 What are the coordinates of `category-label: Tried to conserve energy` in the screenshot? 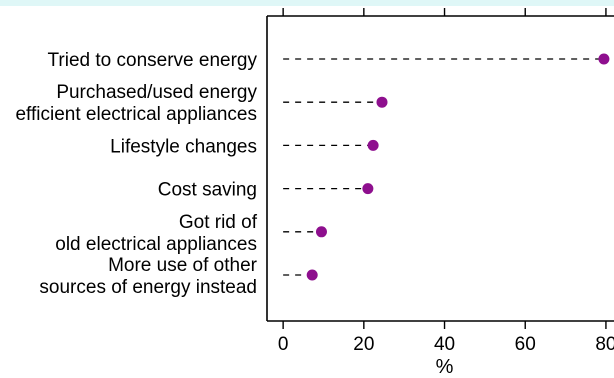 It's located at (153, 60).